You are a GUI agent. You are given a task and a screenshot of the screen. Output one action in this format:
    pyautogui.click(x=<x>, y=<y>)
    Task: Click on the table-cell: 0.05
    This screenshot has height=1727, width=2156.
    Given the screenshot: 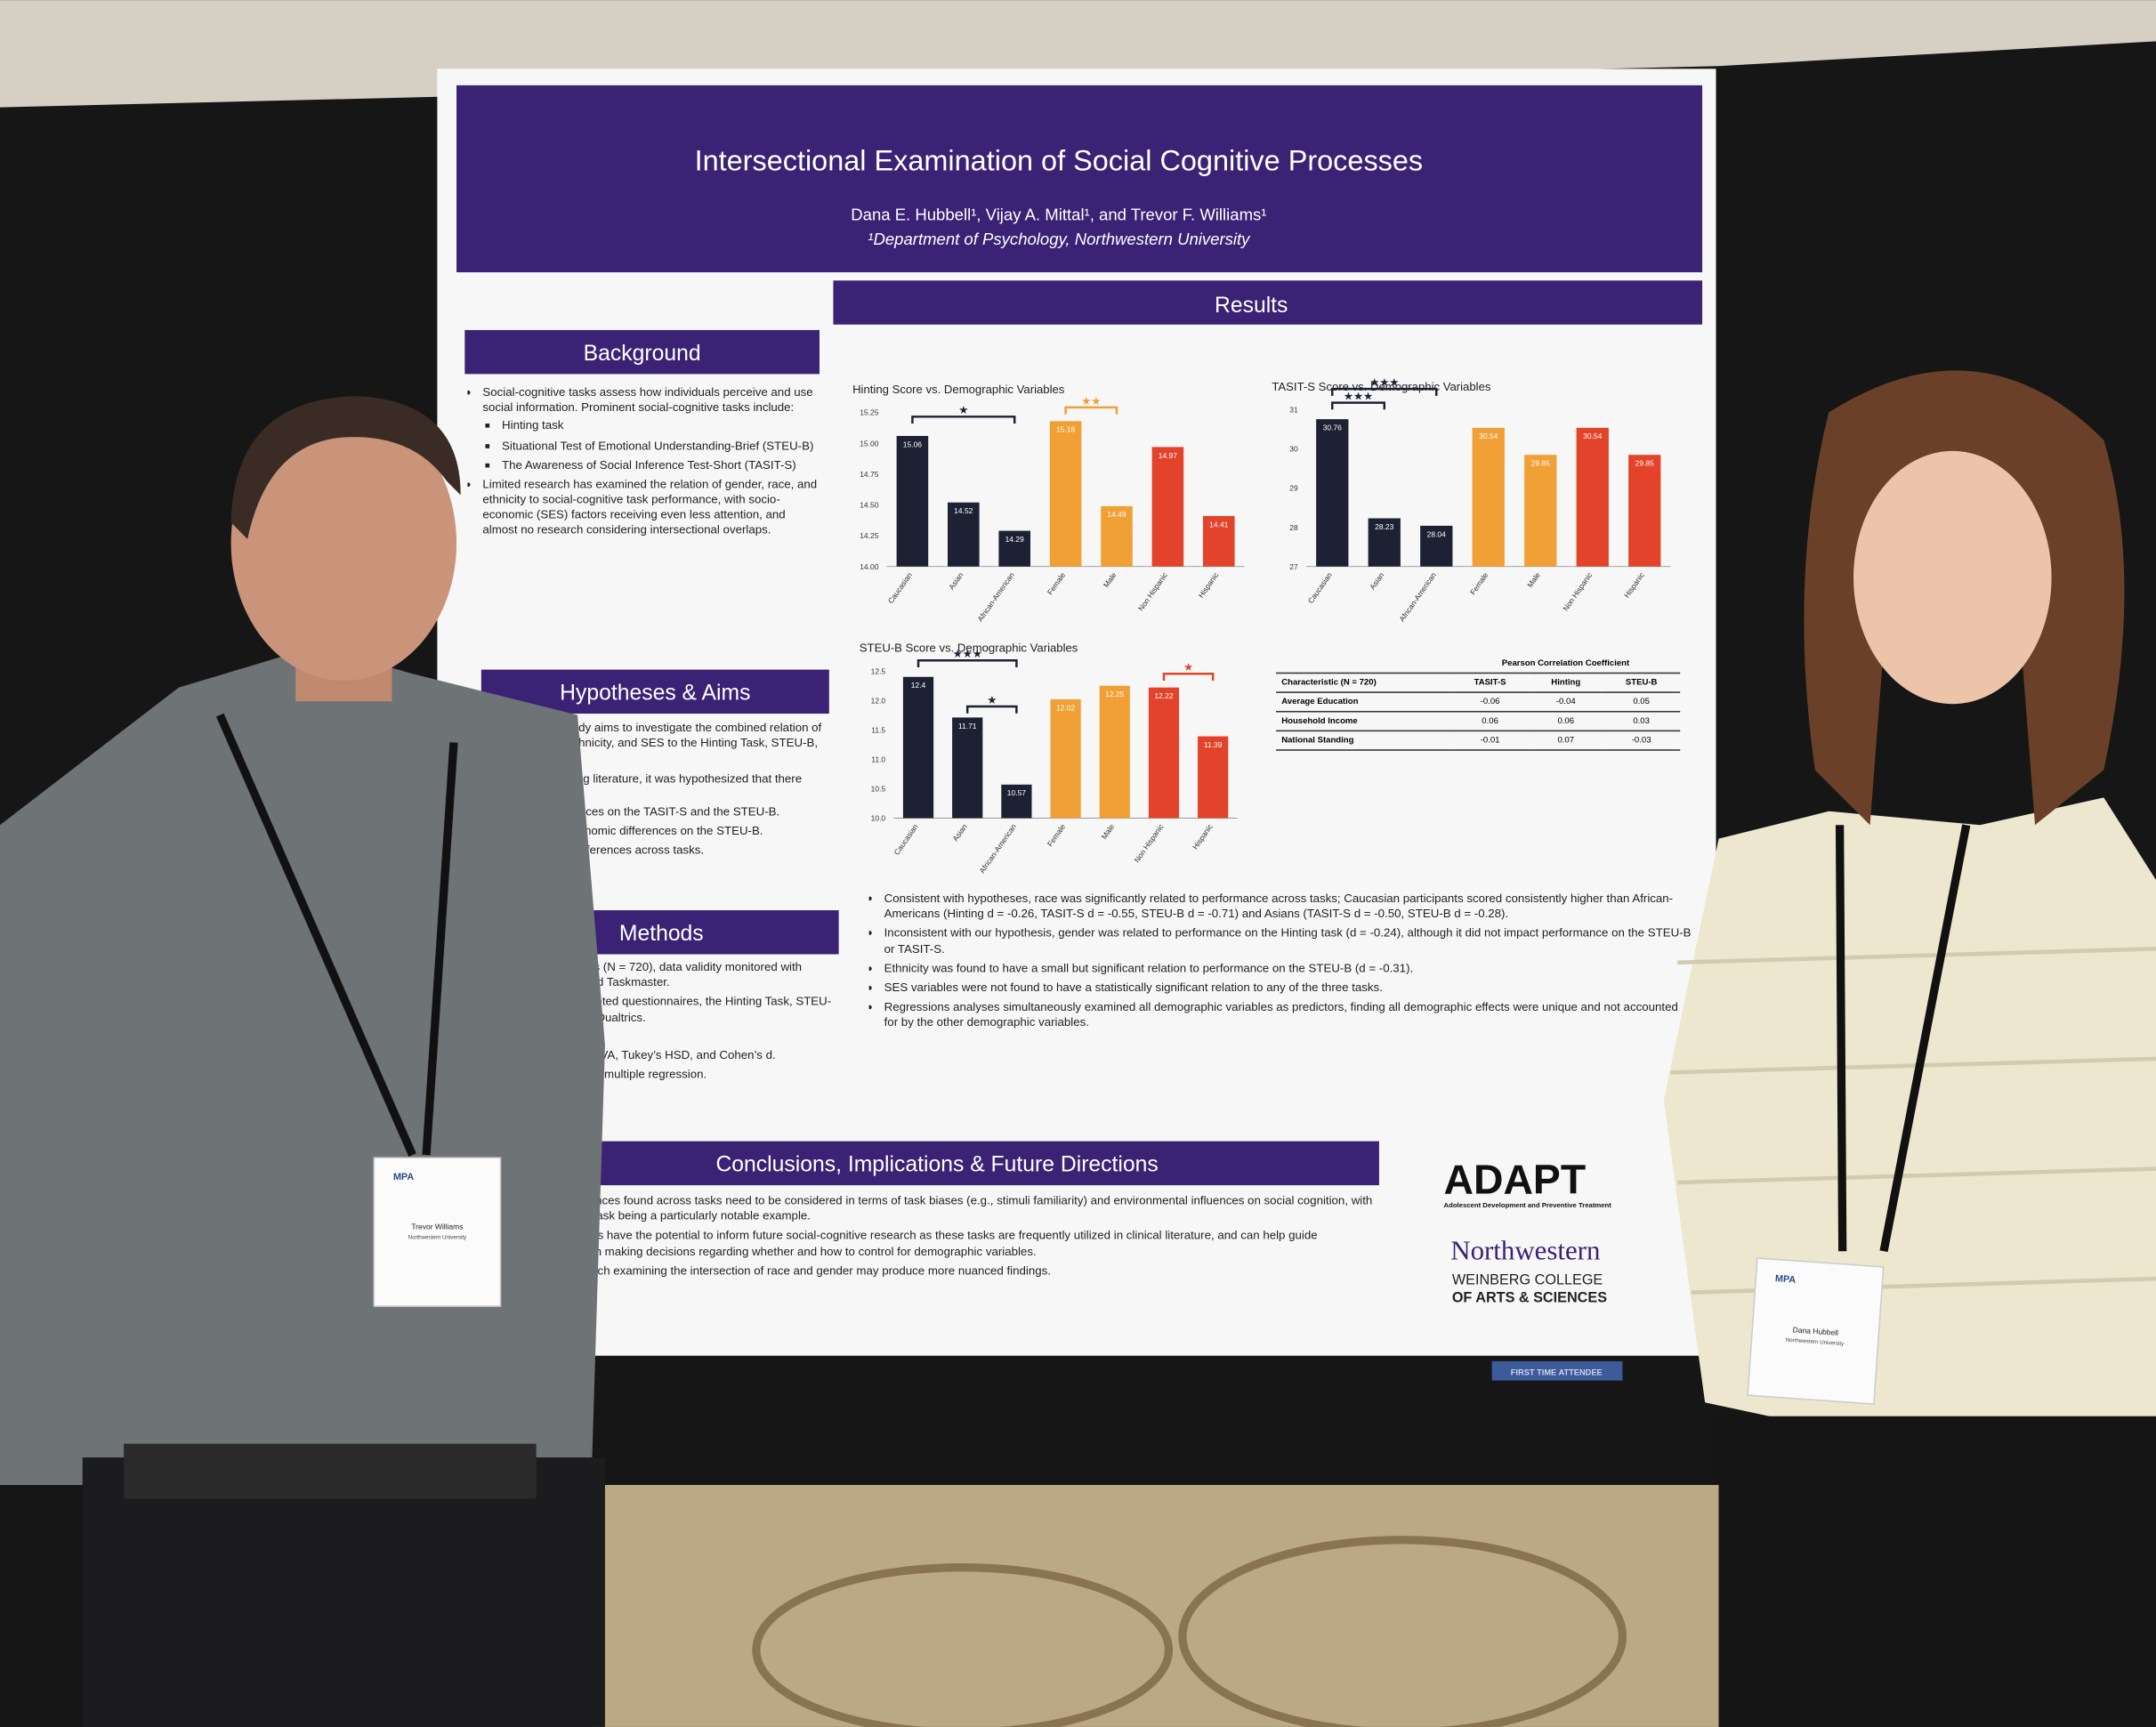 What is the action you would take?
    pyautogui.click(x=1642, y=703)
    